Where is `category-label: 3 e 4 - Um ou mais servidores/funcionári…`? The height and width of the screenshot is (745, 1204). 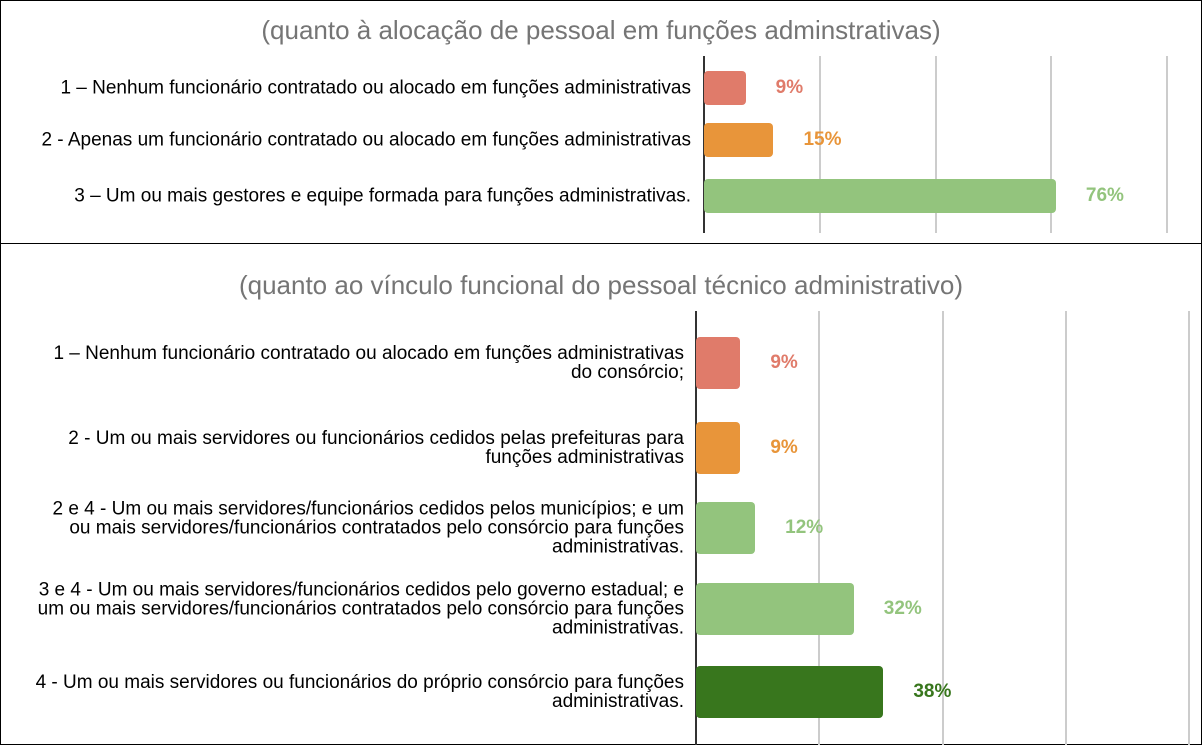 category-label: 3 e 4 - Um ou mais servidores/funcionári… is located at coordinates (360, 609).